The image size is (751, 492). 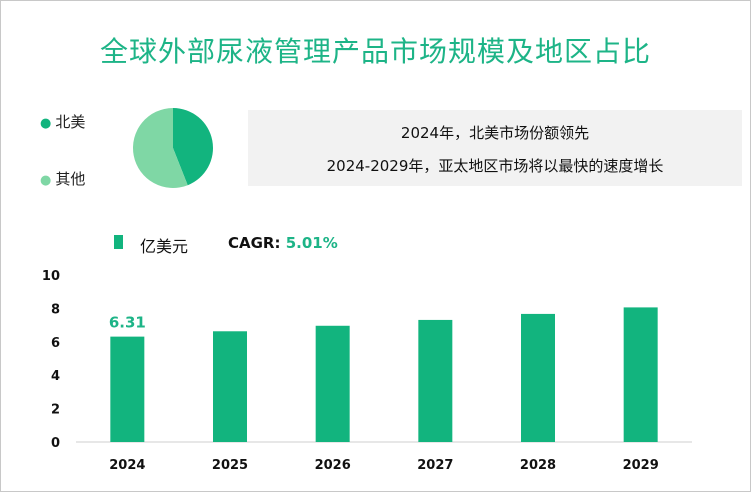 What do you see at coordinates (384, 465) in the screenshot?
I see `x-axis-ticks: 2024 2025 2026 2027 2028 2029` at bounding box center [384, 465].